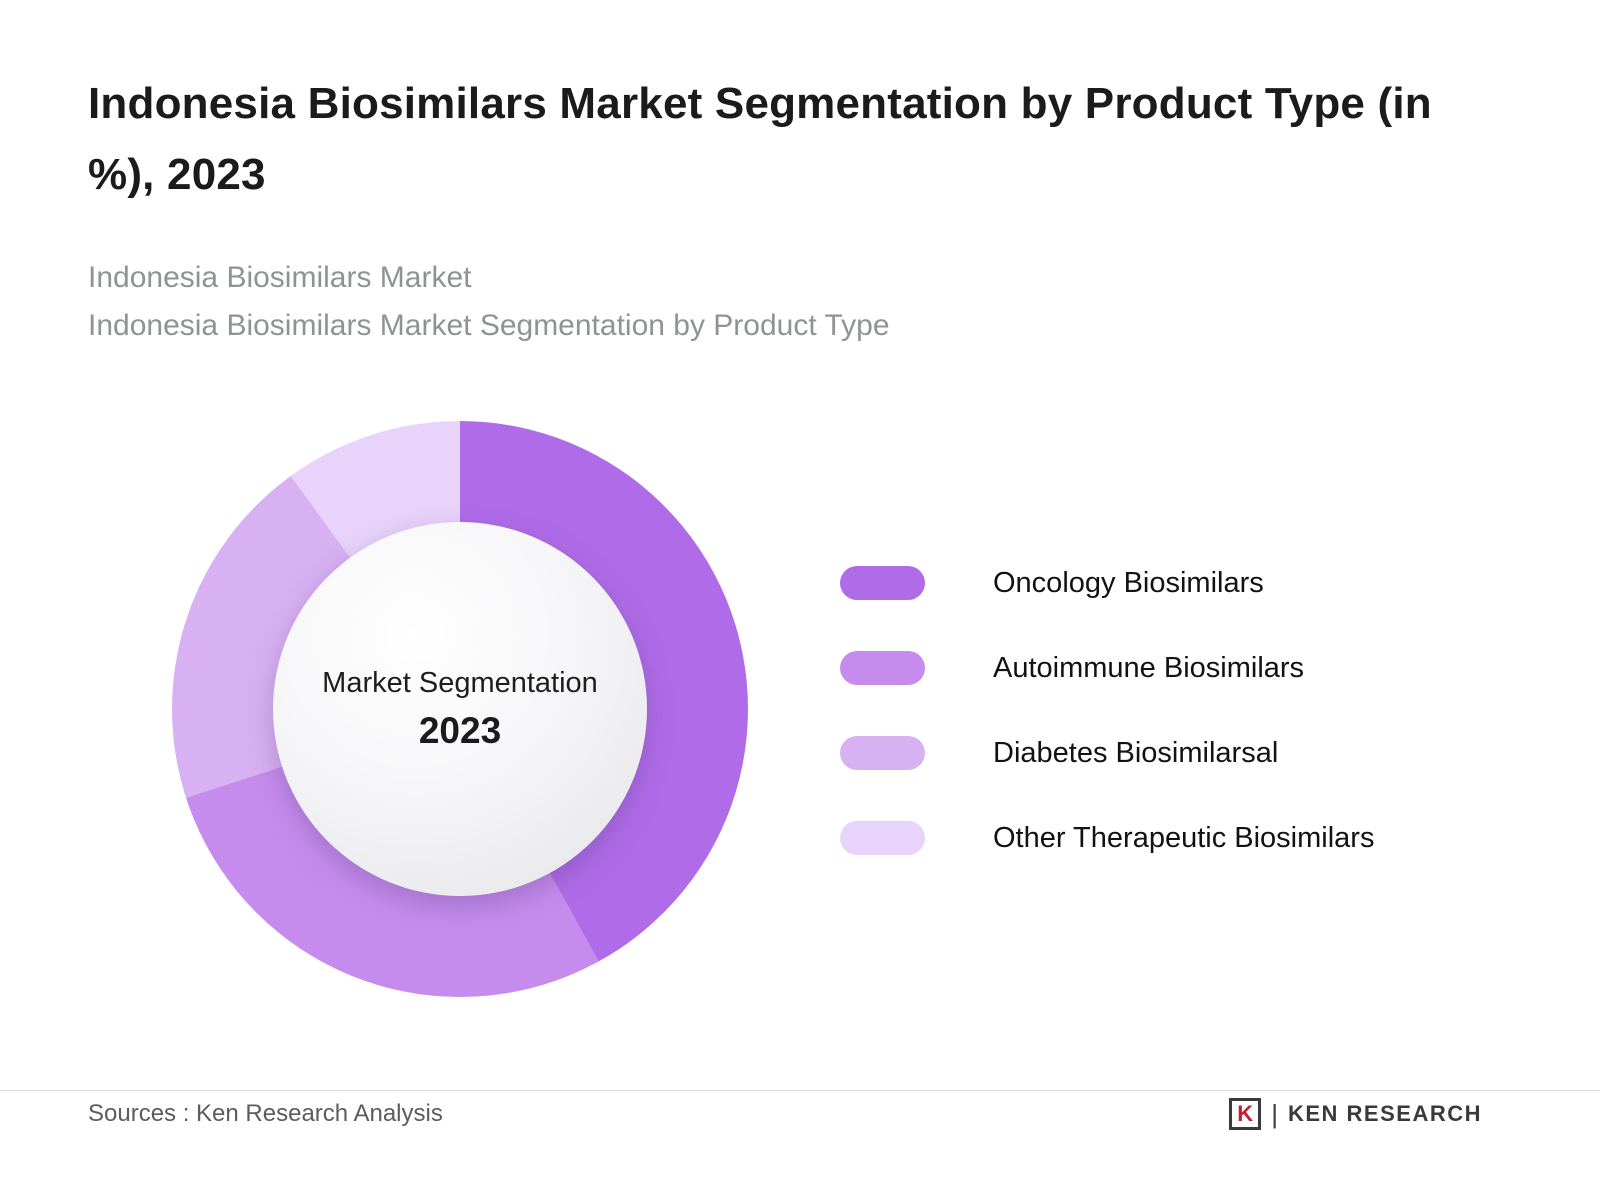 This screenshot has height=1200, width=1600. What do you see at coordinates (1384, 1113) in the screenshot?
I see `ken-research-logo-text: KEN RESEARCH` at bounding box center [1384, 1113].